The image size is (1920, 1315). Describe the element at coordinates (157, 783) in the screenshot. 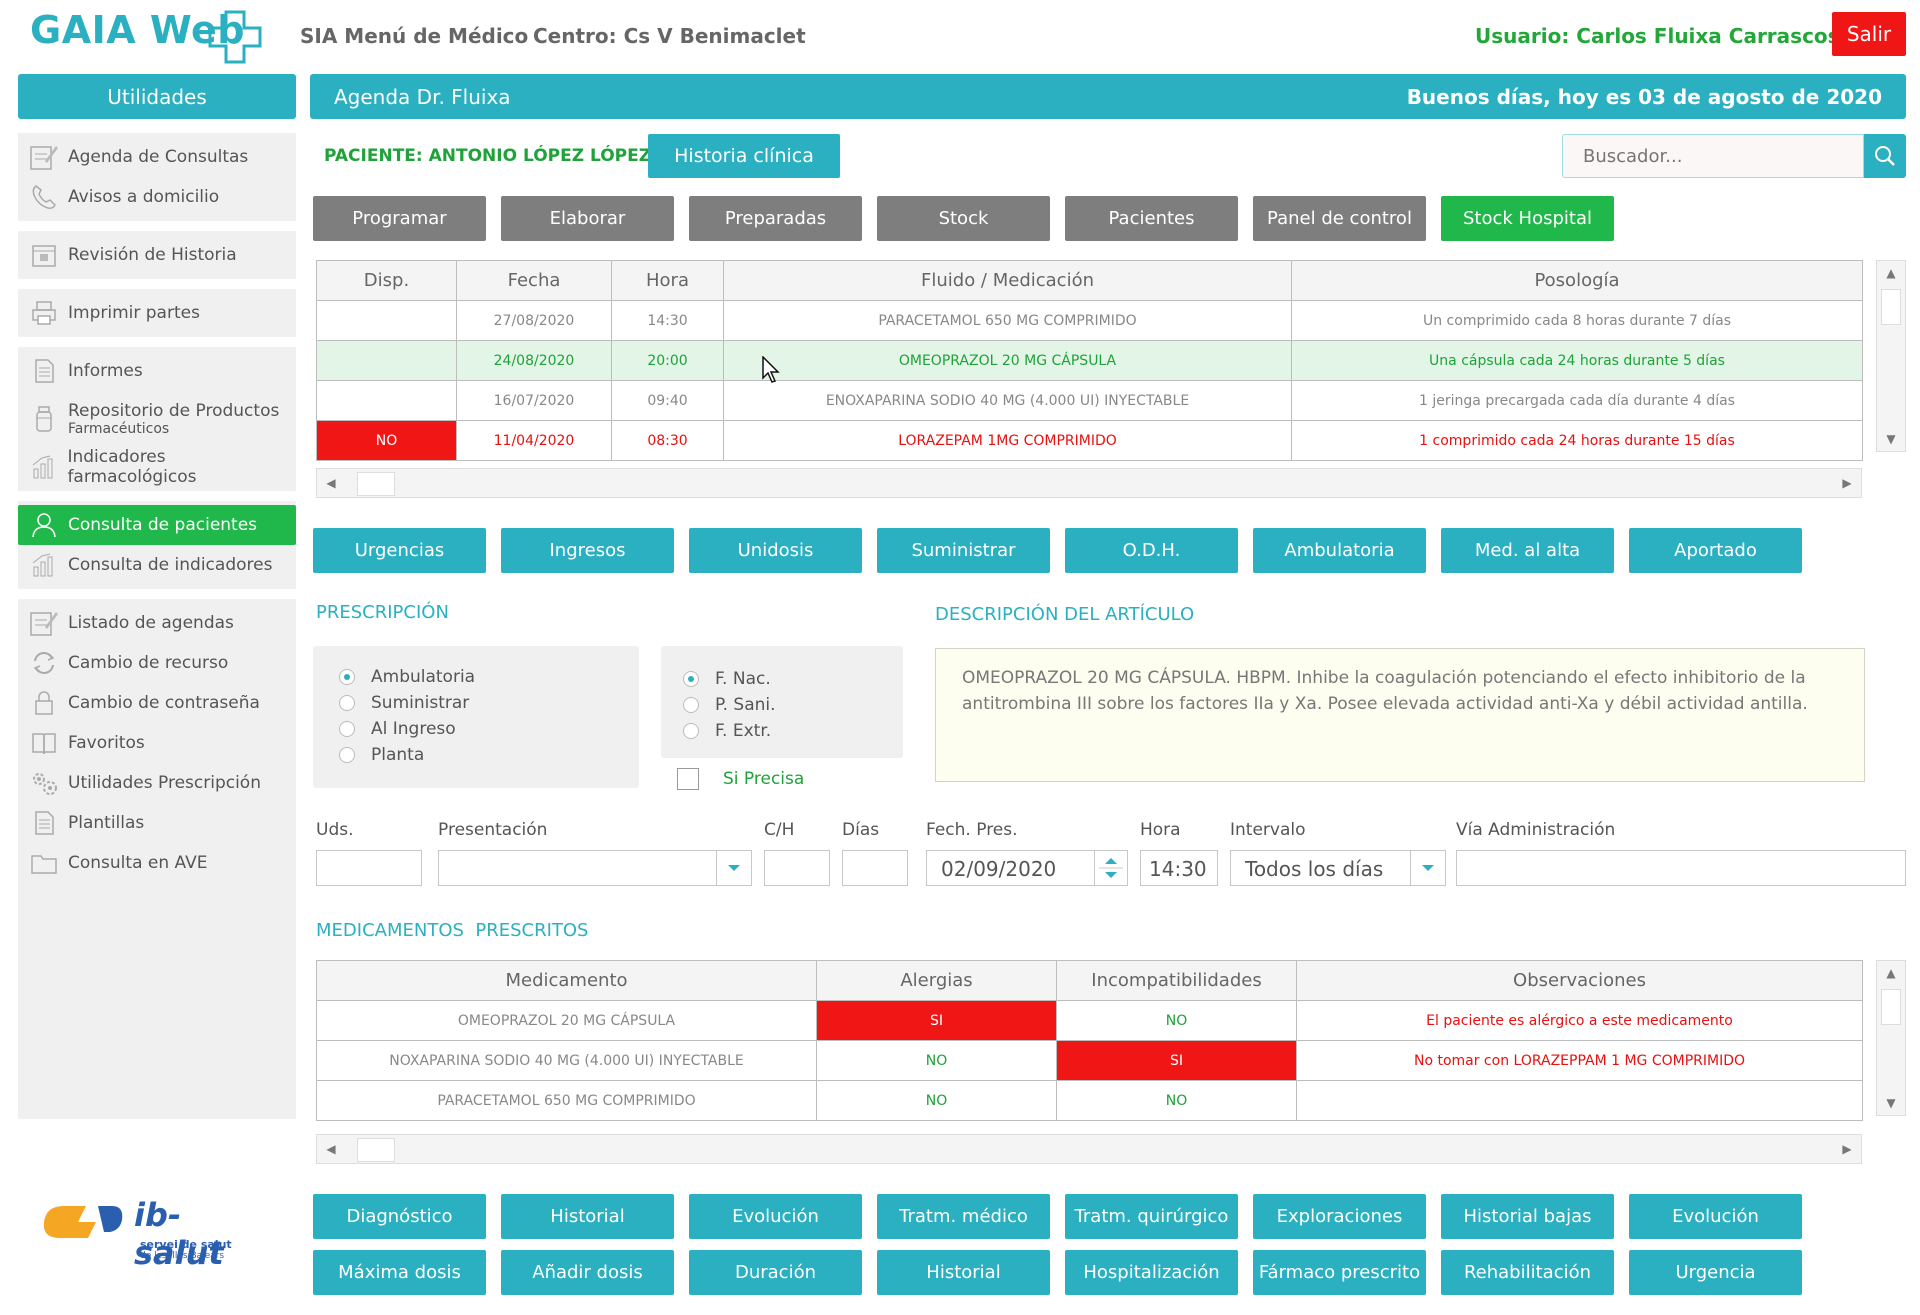

I see `sidebar-item-utilidades-prescripcion: Utilidades Prescripción` at that location.